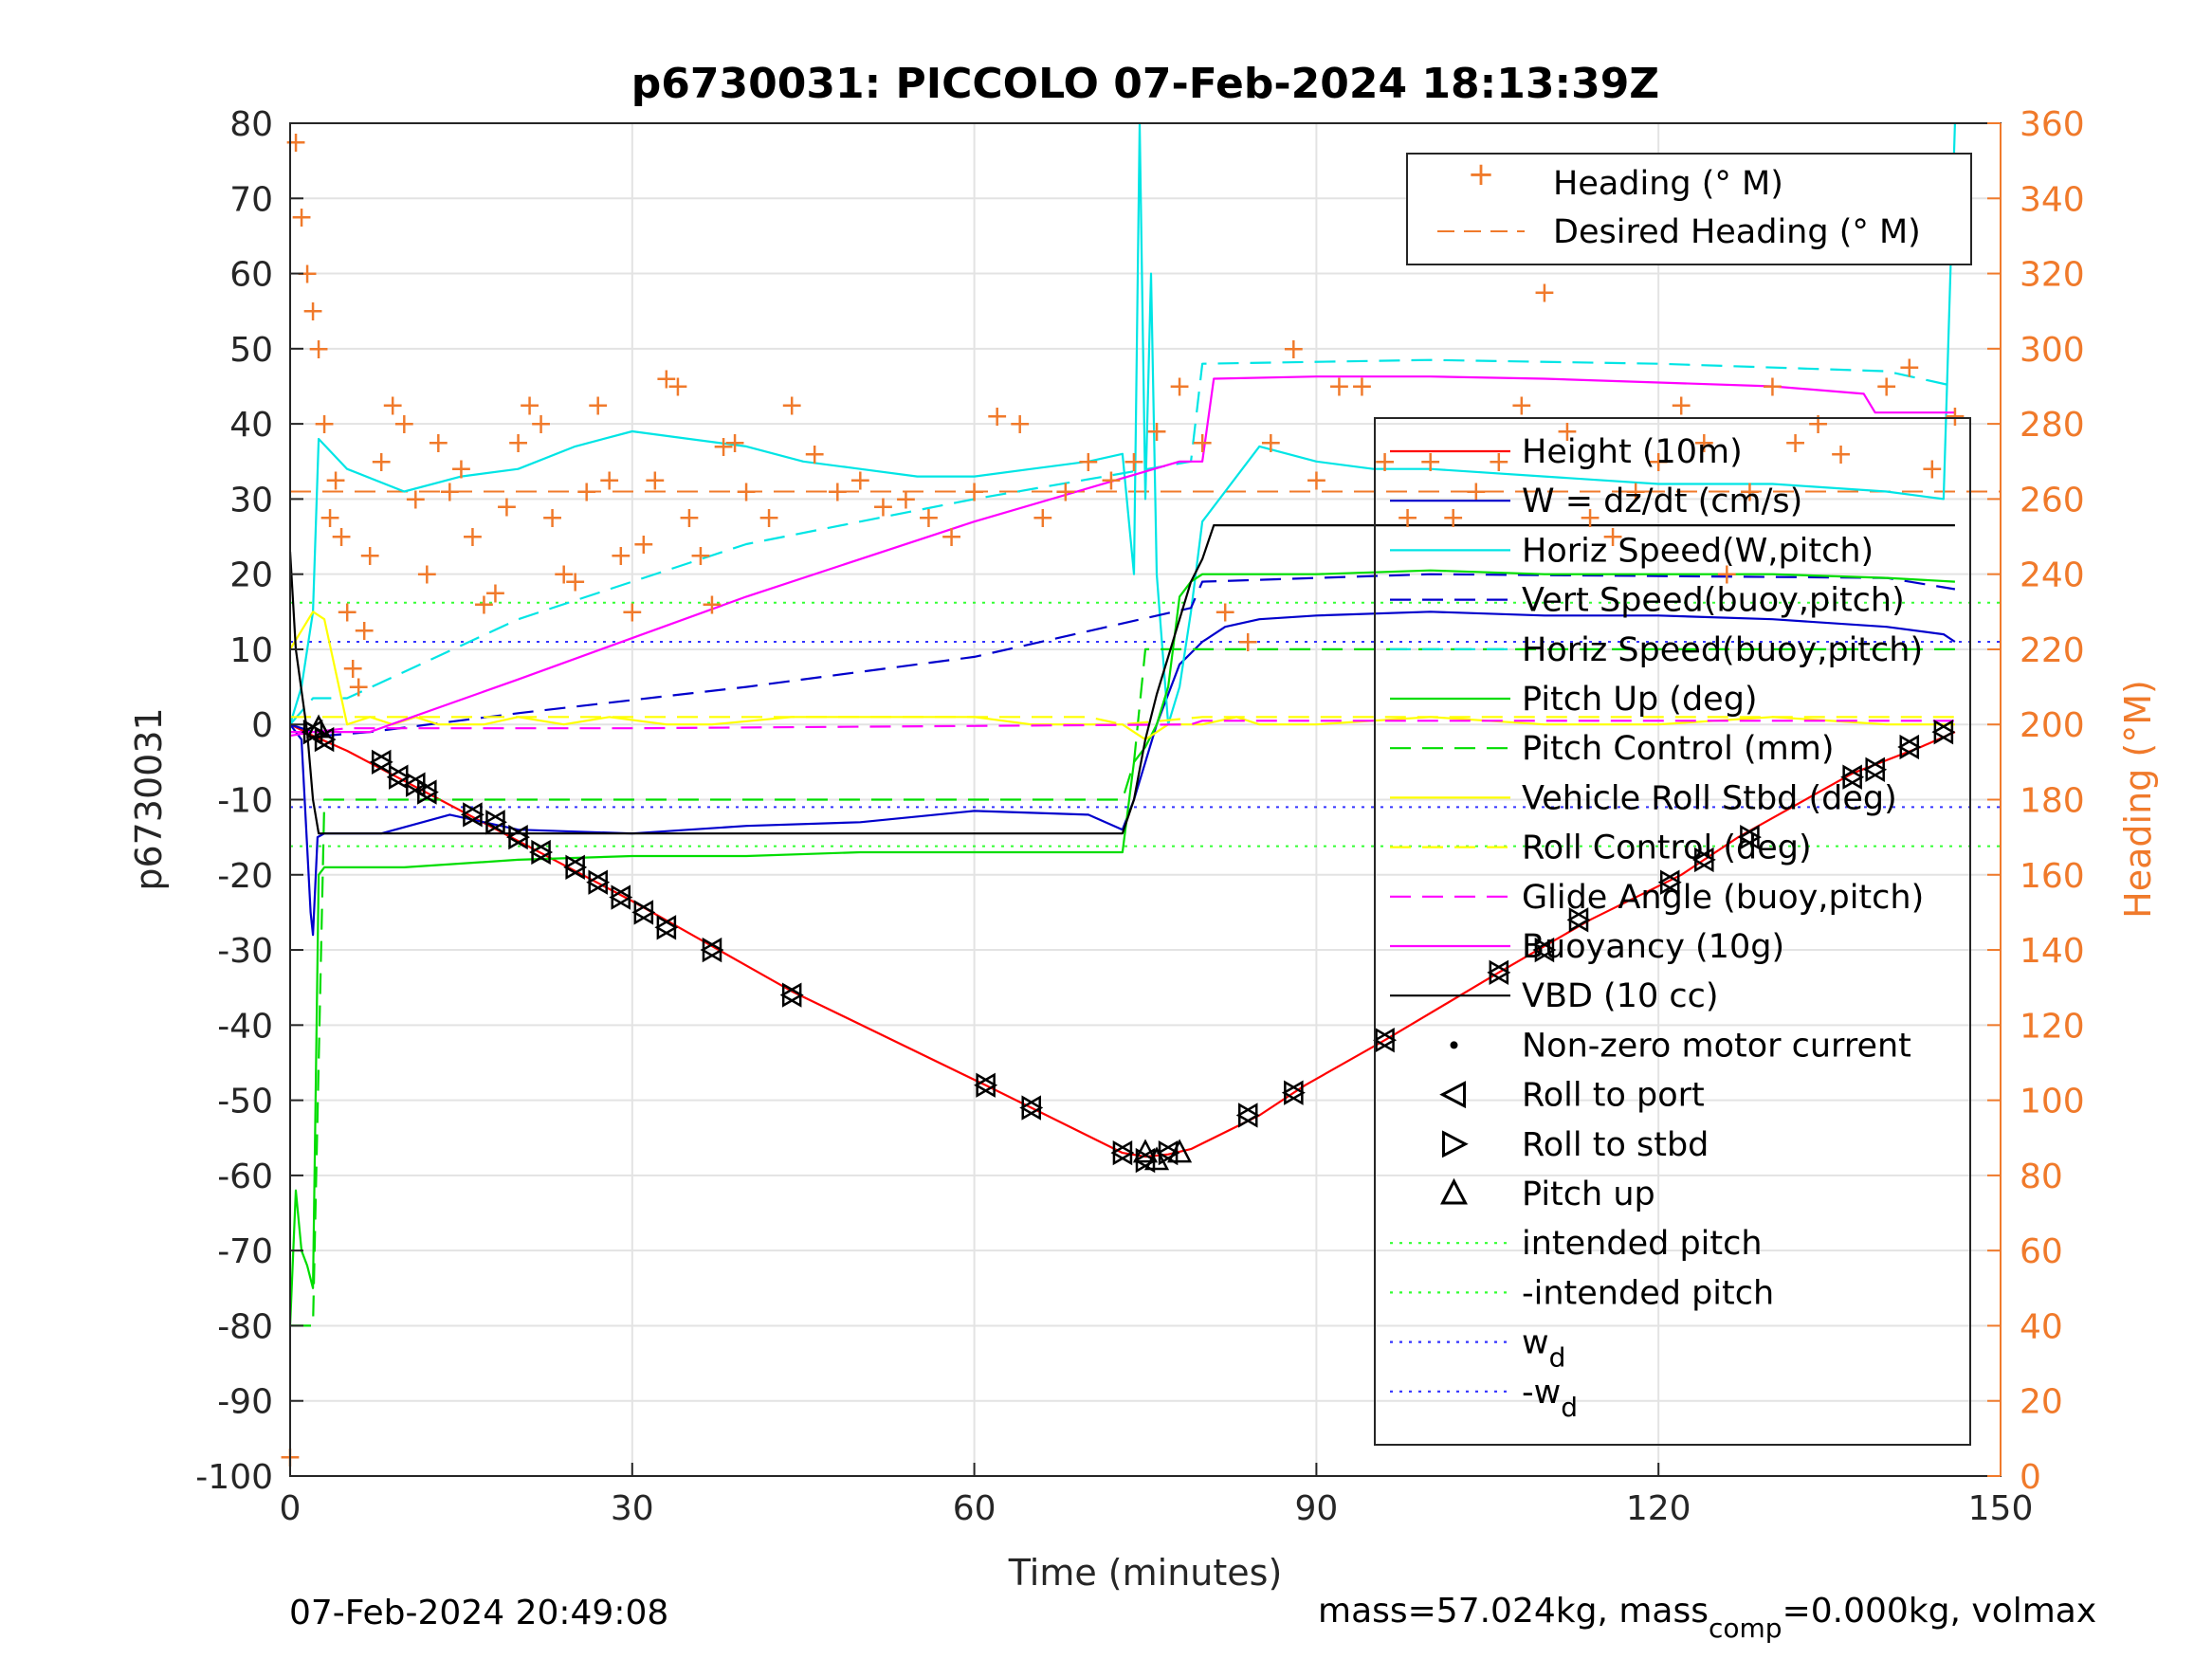 This screenshot has height=1659, width=2212. What do you see at coordinates (1750, 491) in the screenshot?
I see `heading-point-91: +` at bounding box center [1750, 491].